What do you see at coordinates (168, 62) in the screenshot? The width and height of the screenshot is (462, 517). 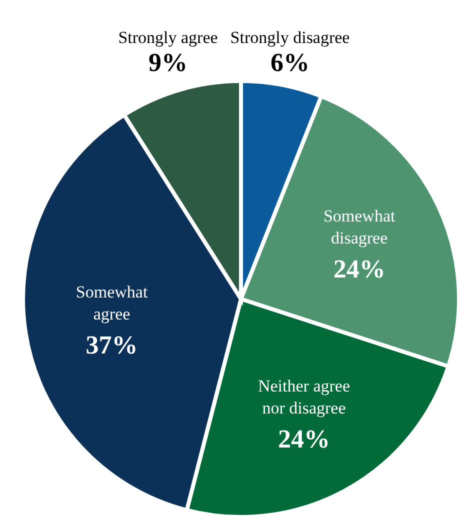 I see `data-label: 9%` at bounding box center [168, 62].